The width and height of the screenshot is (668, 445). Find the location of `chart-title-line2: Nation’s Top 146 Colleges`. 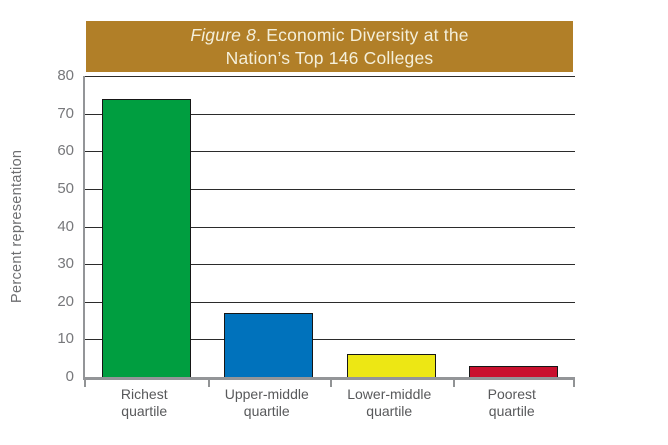

chart-title-line2: Nation’s Top 146 Colleges is located at coordinates (329, 58).